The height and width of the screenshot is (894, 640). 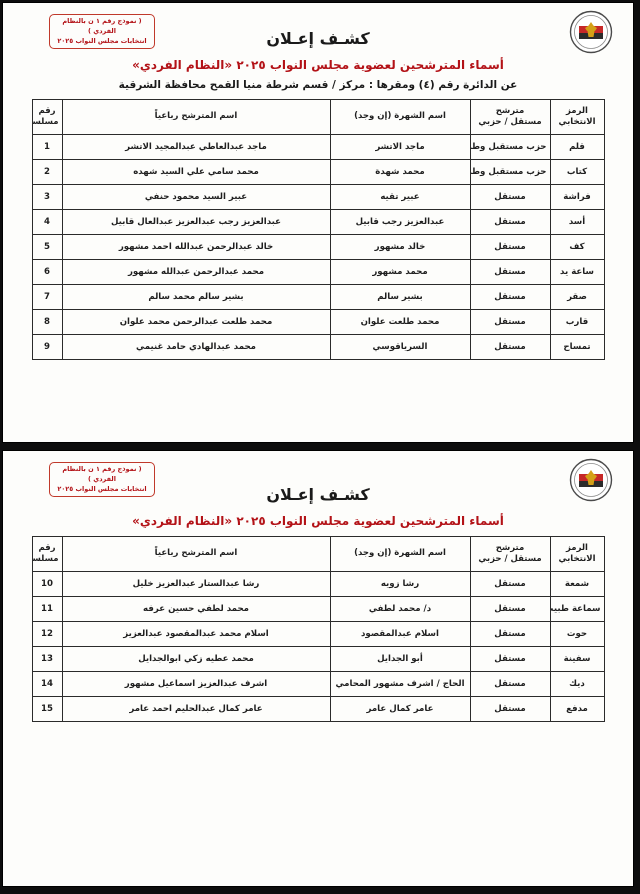 What do you see at coordinates (577, 247) in the screenshot?
I see `cell-symbol: كف` at bounding box center [577, 247].